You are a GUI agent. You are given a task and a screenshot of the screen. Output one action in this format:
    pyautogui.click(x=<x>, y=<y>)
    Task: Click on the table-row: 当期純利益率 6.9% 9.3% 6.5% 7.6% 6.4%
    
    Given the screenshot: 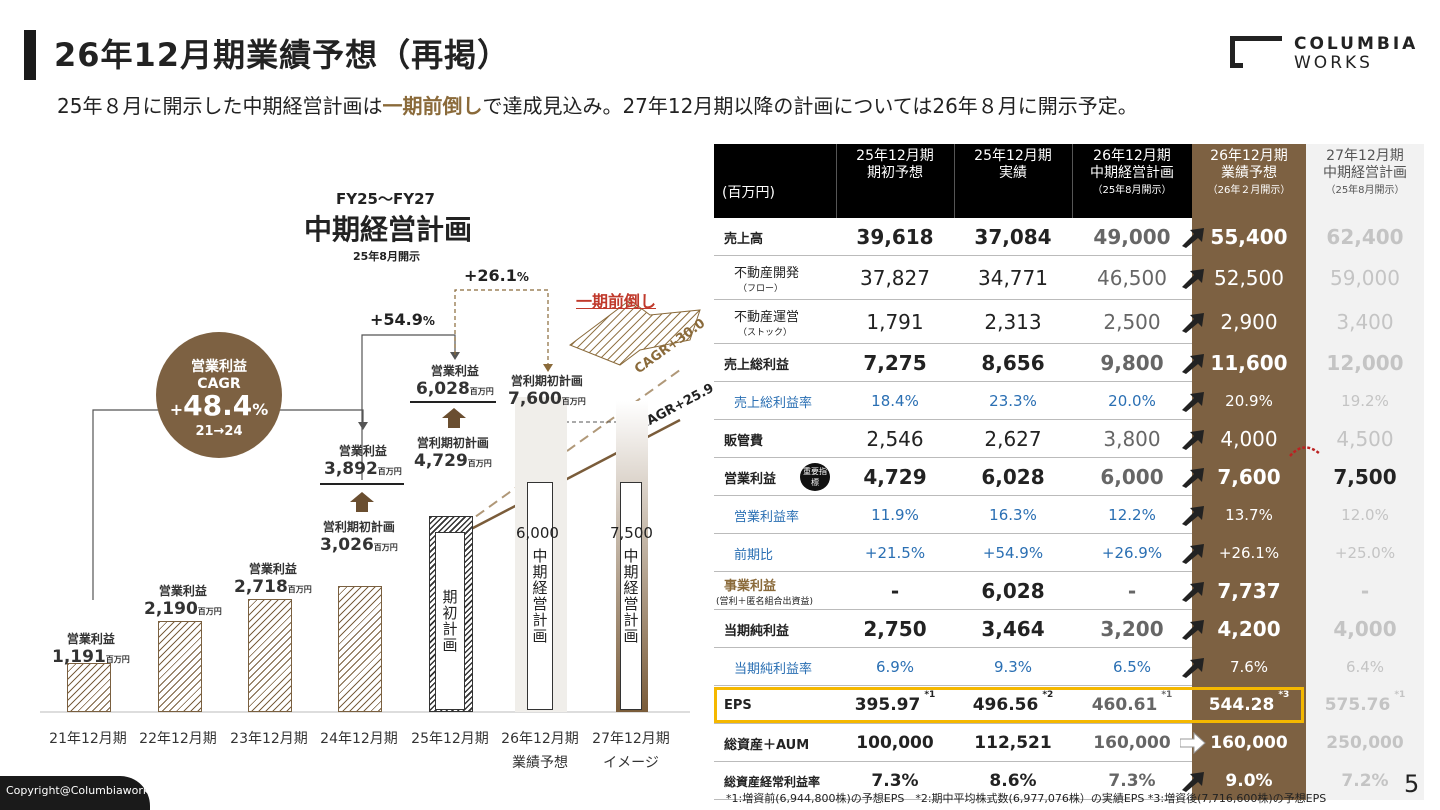 What is the action you would take?
    pyautogui.click(x=1070, y=667)
    